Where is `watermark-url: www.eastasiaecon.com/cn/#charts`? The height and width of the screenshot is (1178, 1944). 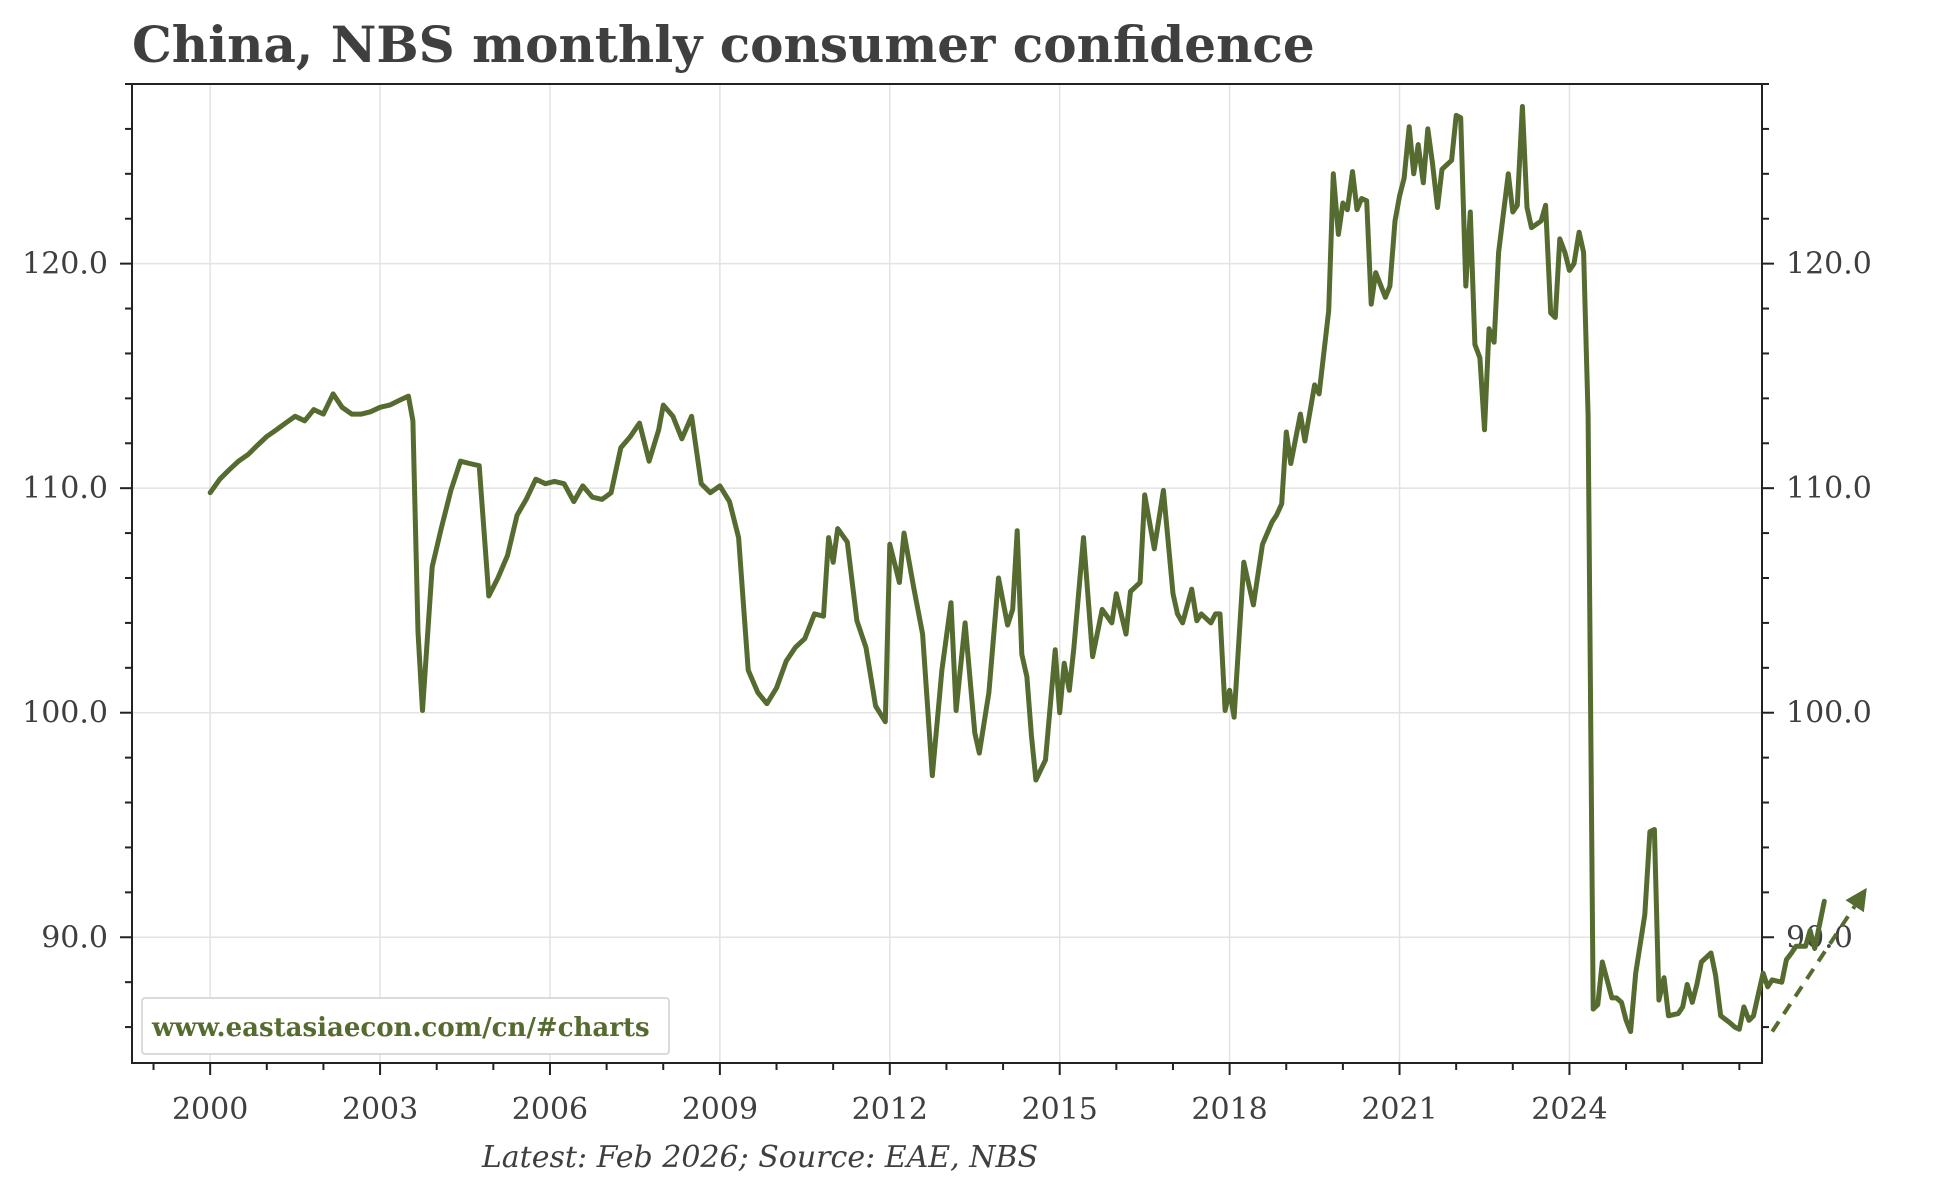
watermark-url: www.eastasiaecon.com/cn/#charts is located at coordinates (400, 1028).